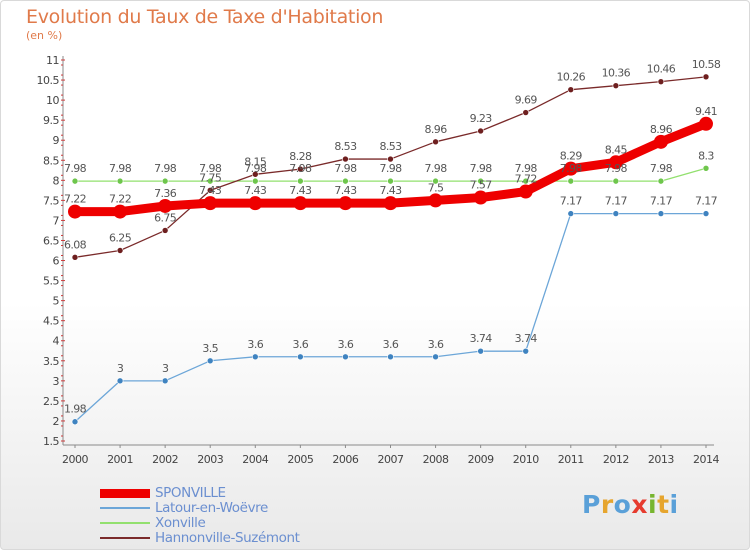  What do you see at coordinates (661, 459) in the screenshot?
I see `x-tick-label: 2013` at bounding box center [661, 459].